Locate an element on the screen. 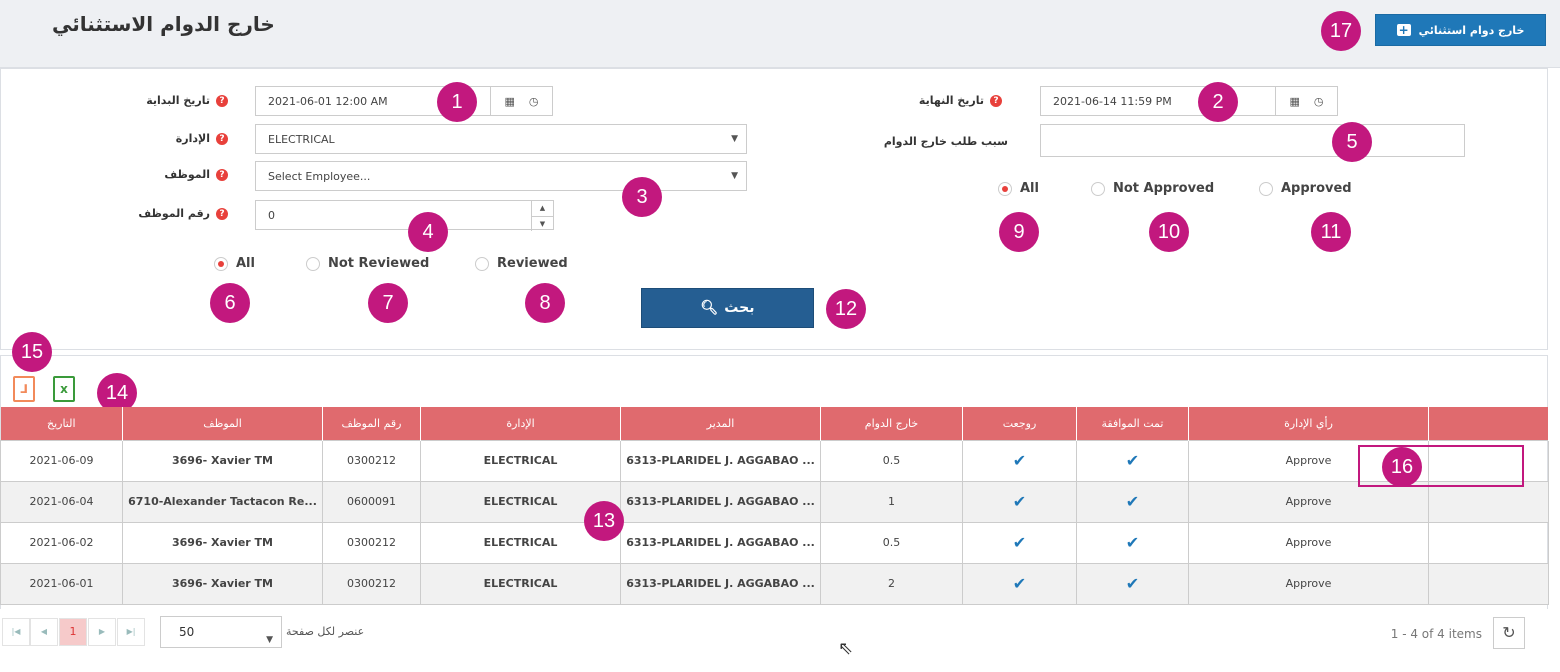 The image size is (1560, 672). date-cell: 2021-06-04 is located at coordinates (61, 501).